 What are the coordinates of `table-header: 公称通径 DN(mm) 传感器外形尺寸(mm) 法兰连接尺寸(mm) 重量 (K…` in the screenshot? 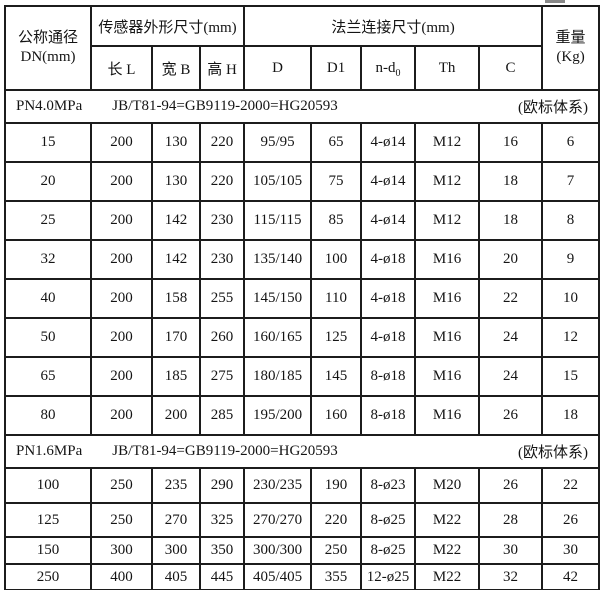 It's located at (302, 48).